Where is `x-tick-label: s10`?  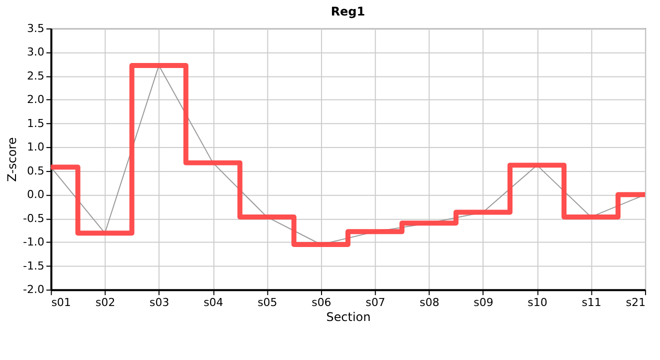
x-tick-label: s10 is located at coordinates (538, 303).